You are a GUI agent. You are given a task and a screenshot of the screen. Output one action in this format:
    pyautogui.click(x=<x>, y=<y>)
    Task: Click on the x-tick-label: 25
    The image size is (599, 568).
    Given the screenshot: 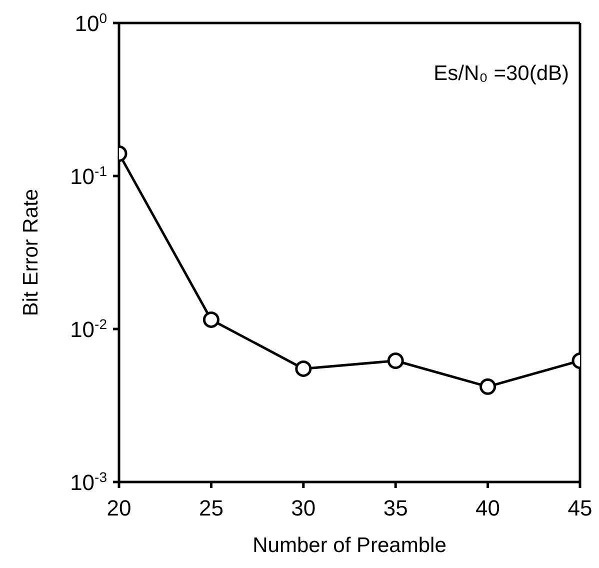 What is the action you would take?
    pyautogui.click(x=211, y=508)
    